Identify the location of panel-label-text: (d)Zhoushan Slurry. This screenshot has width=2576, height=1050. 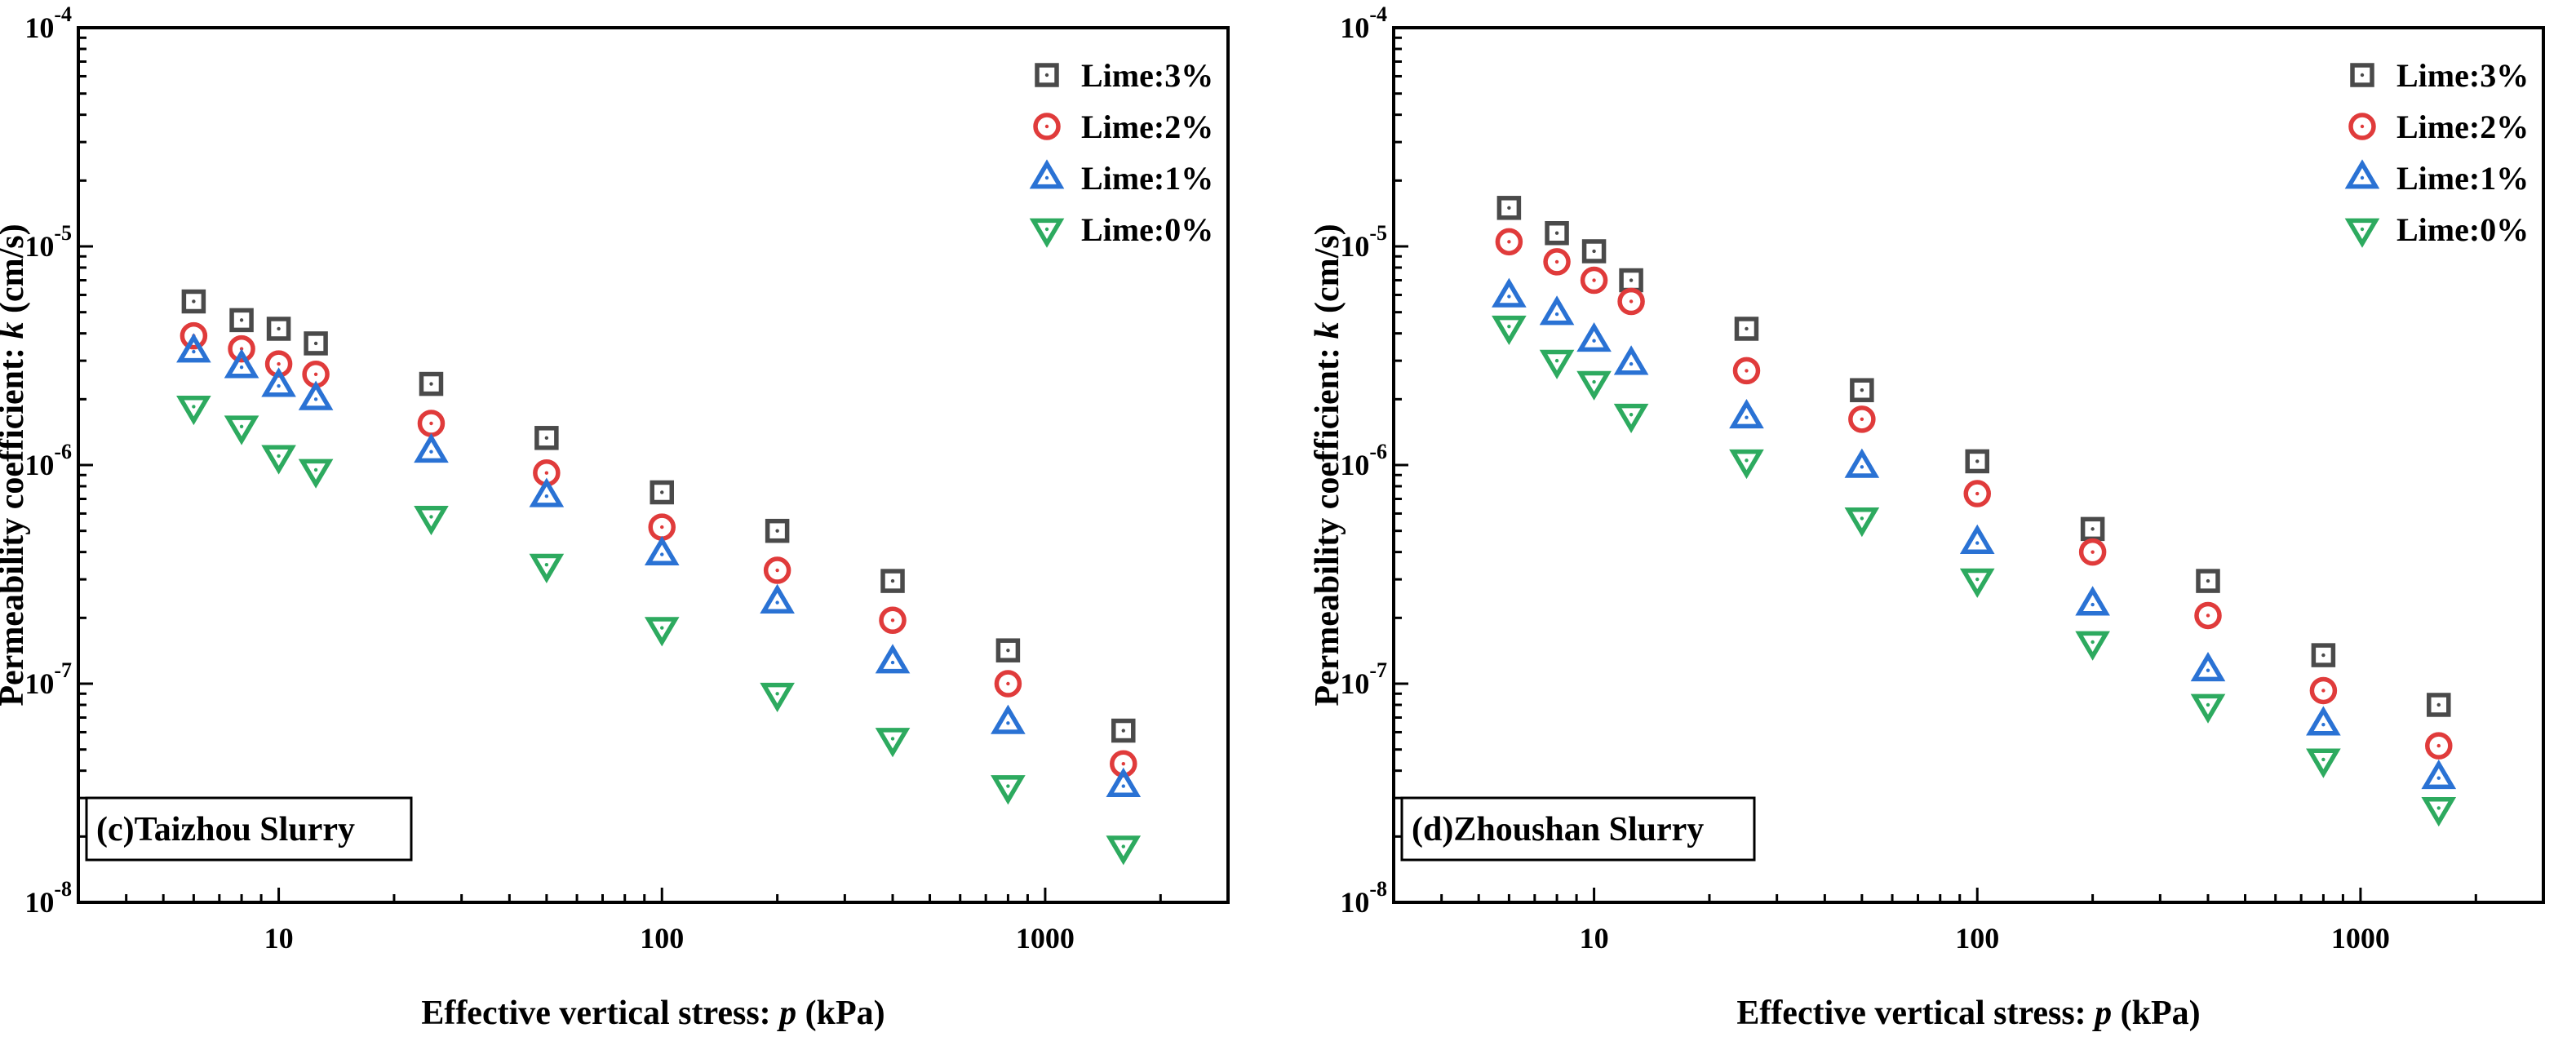
(1558, 829).